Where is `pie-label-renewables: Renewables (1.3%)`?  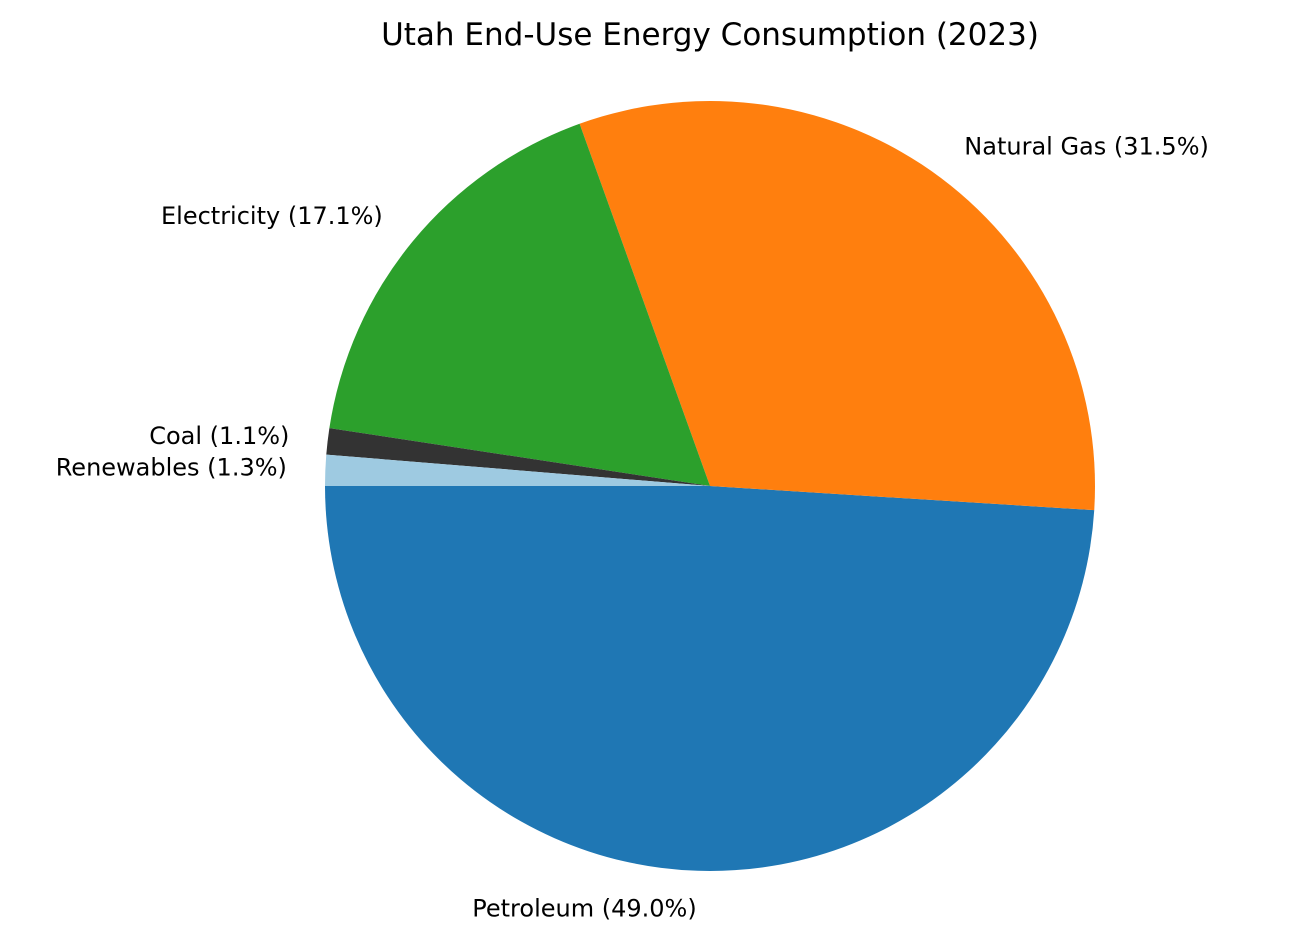 pie-label-renewables: Renewables (1.3%) is located at coordinates (171, 468).